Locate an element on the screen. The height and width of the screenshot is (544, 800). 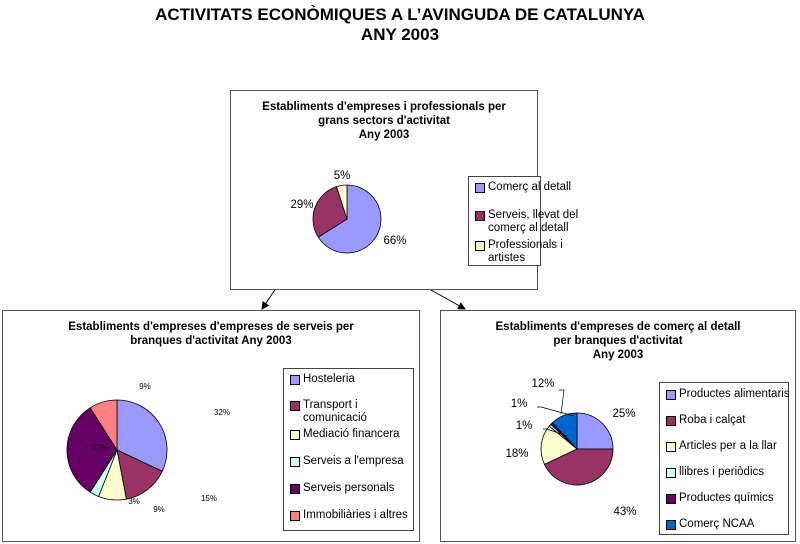
legend-label-line: Roba i calçat is located at coordinates (712, 420).